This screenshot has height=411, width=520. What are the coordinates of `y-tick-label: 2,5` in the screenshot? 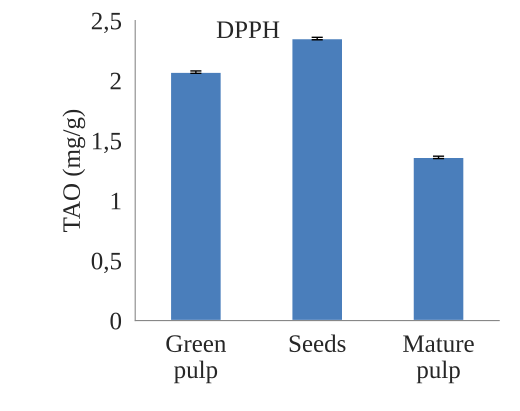 It's located at (107, 23).